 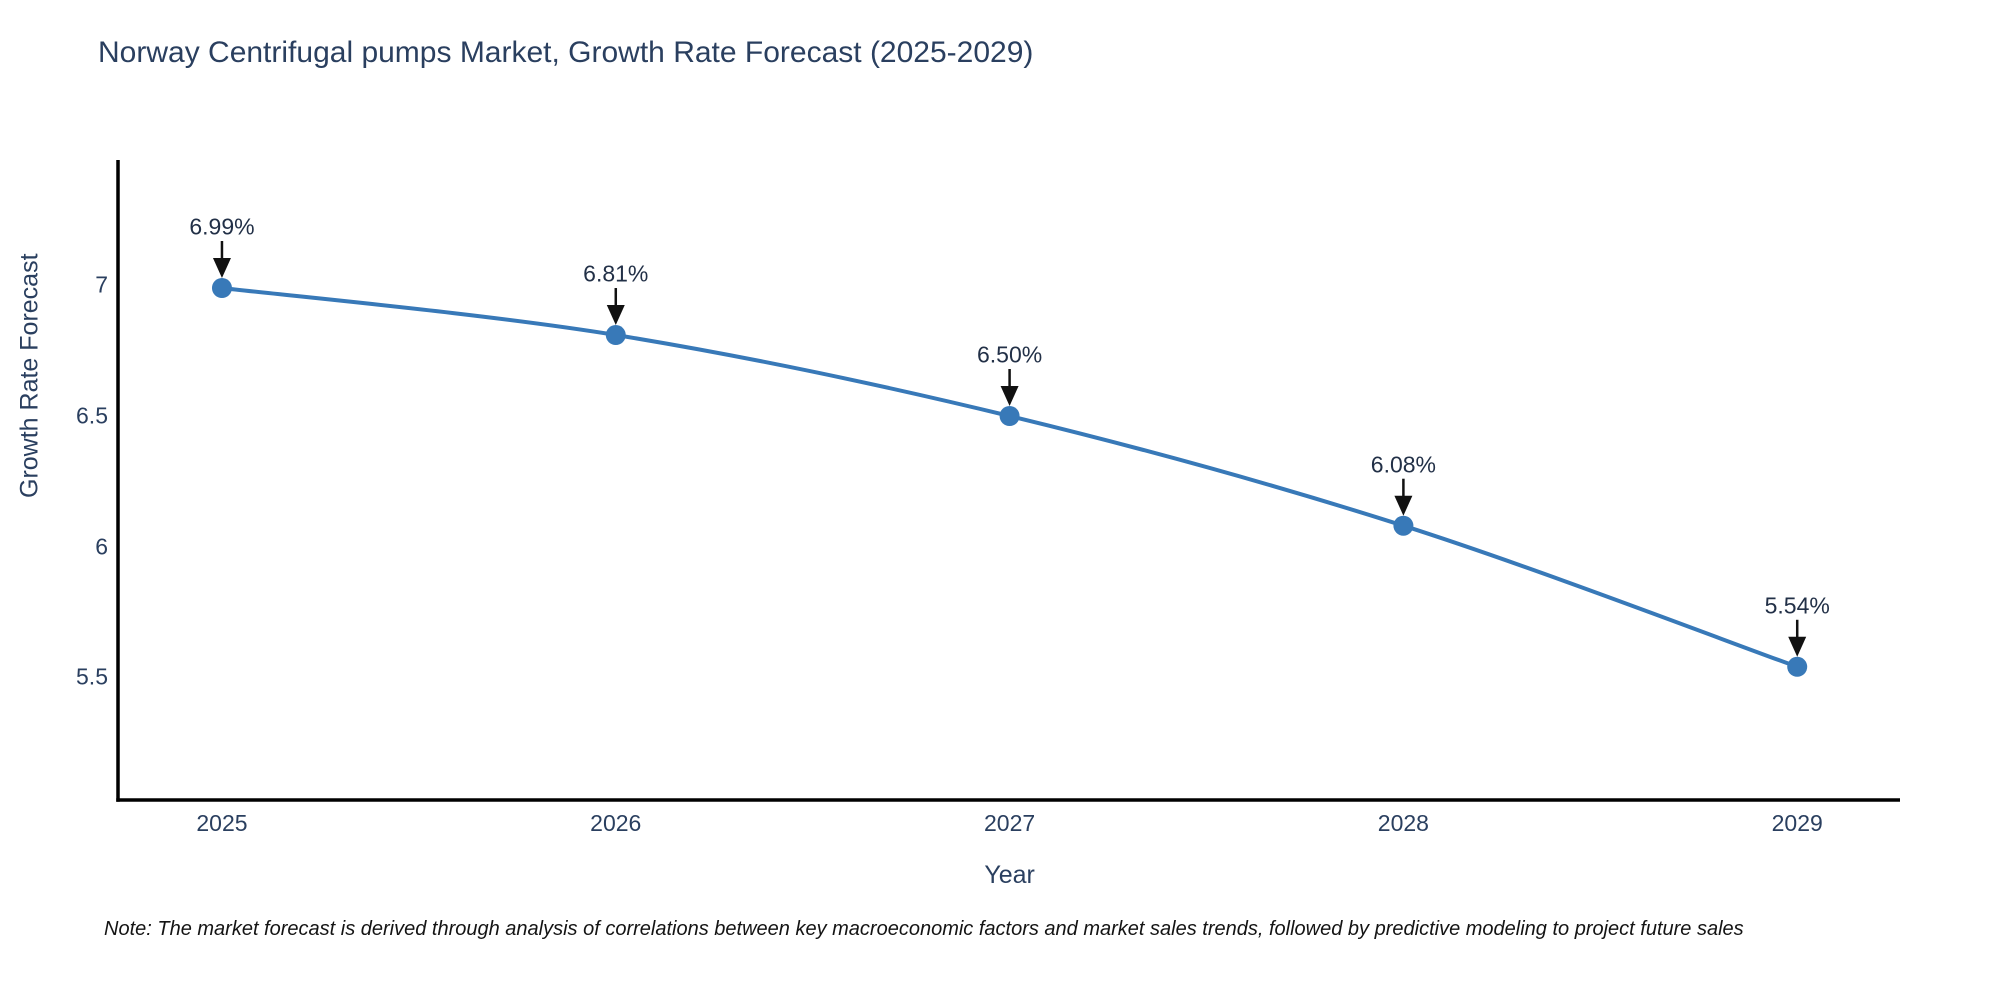 What do you see at coordinates (222, 823) in the screenshot?
I see `x-tick-label: 2025` at bounding box center [222, 823].